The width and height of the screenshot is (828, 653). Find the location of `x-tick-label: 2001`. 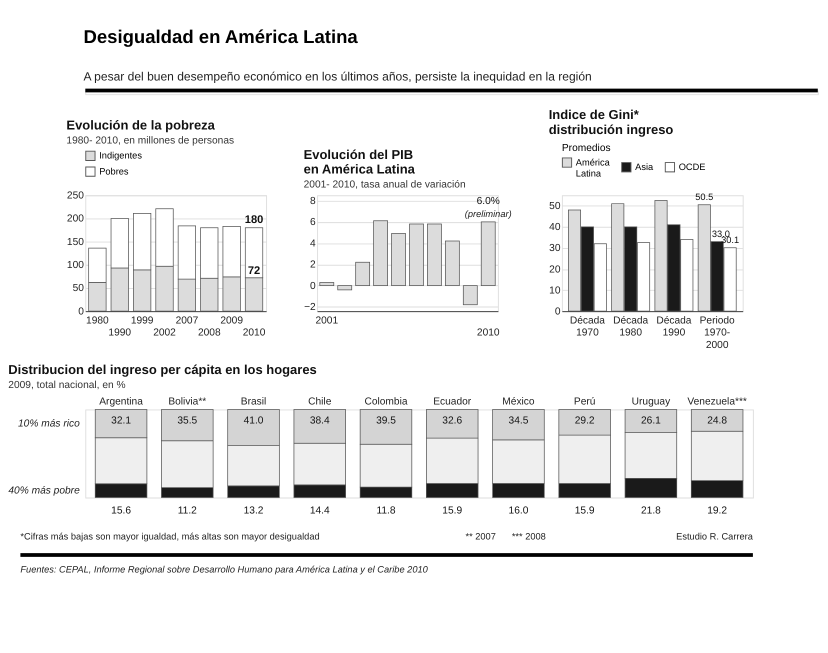

x-tick-label: 2001 is located at coordinates (326, 321).